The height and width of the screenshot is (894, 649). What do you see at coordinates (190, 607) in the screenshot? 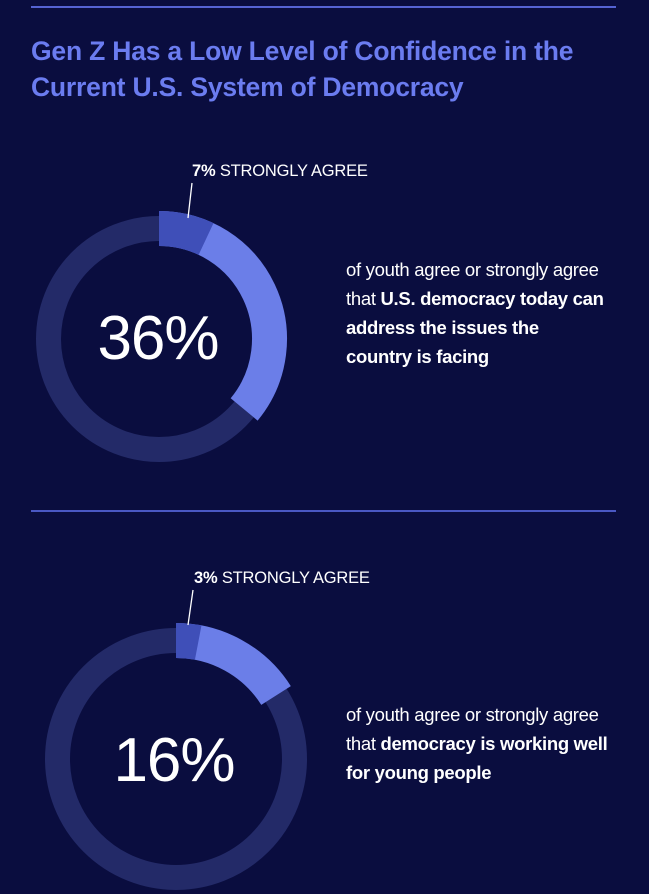
I see `donut-2-callout-leader` at bounding box center [190, 607].